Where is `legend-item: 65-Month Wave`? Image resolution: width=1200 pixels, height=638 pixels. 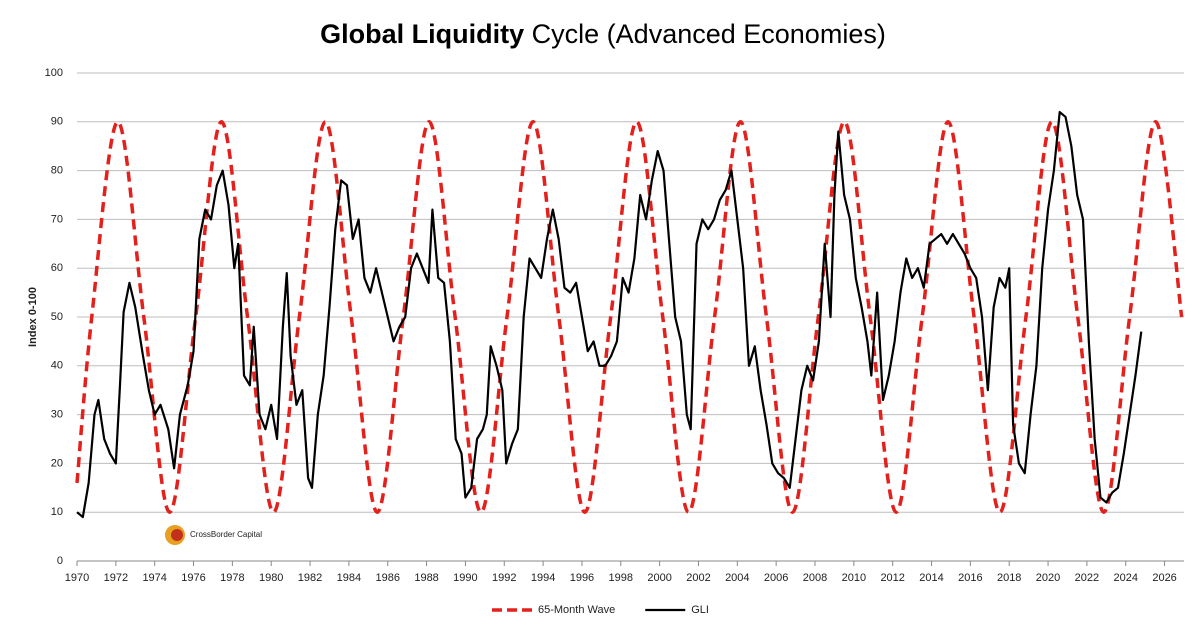 legend-item: 65-Month Wave is located at coordinates (553, 610).